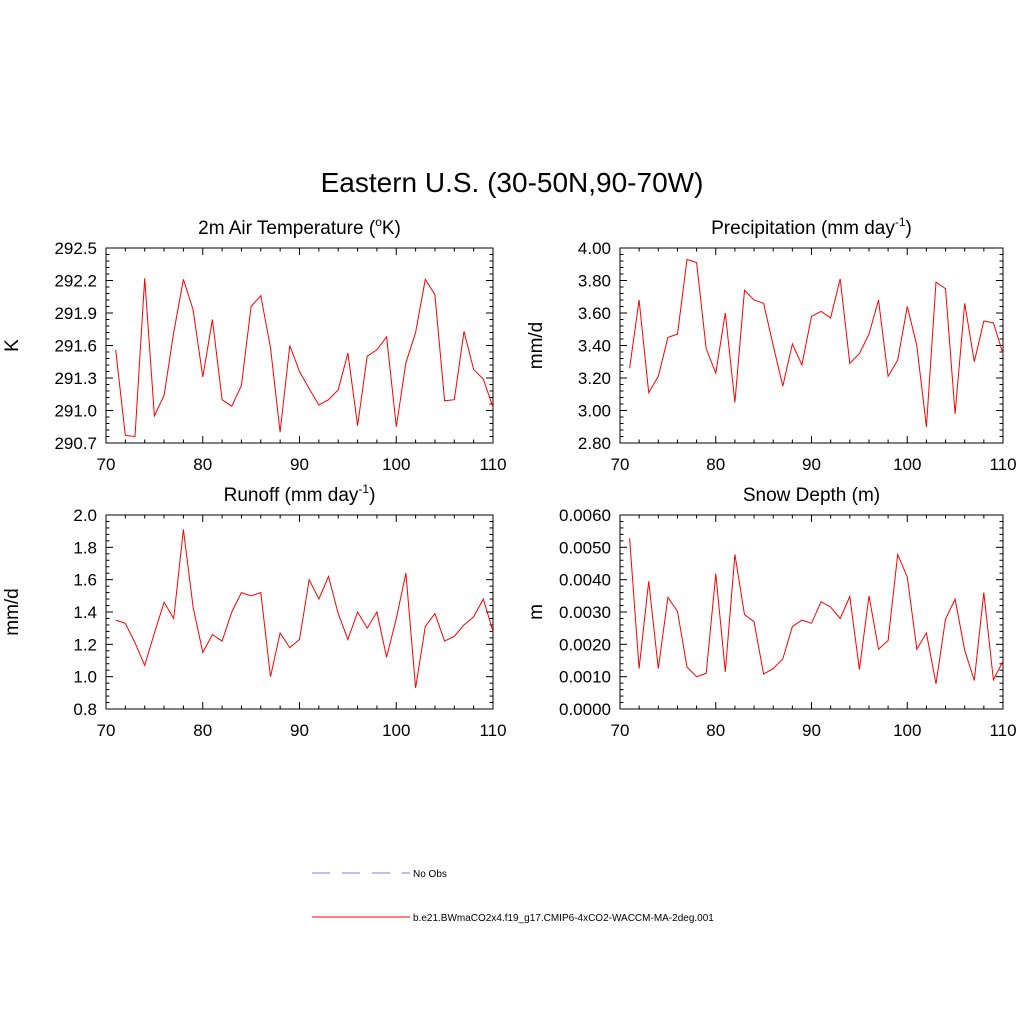  What do you see at coordinates (300, 494) in the screenshot?
I see `runoff-title: Runoff (mm day-1)` at bounding box center [300, 494].